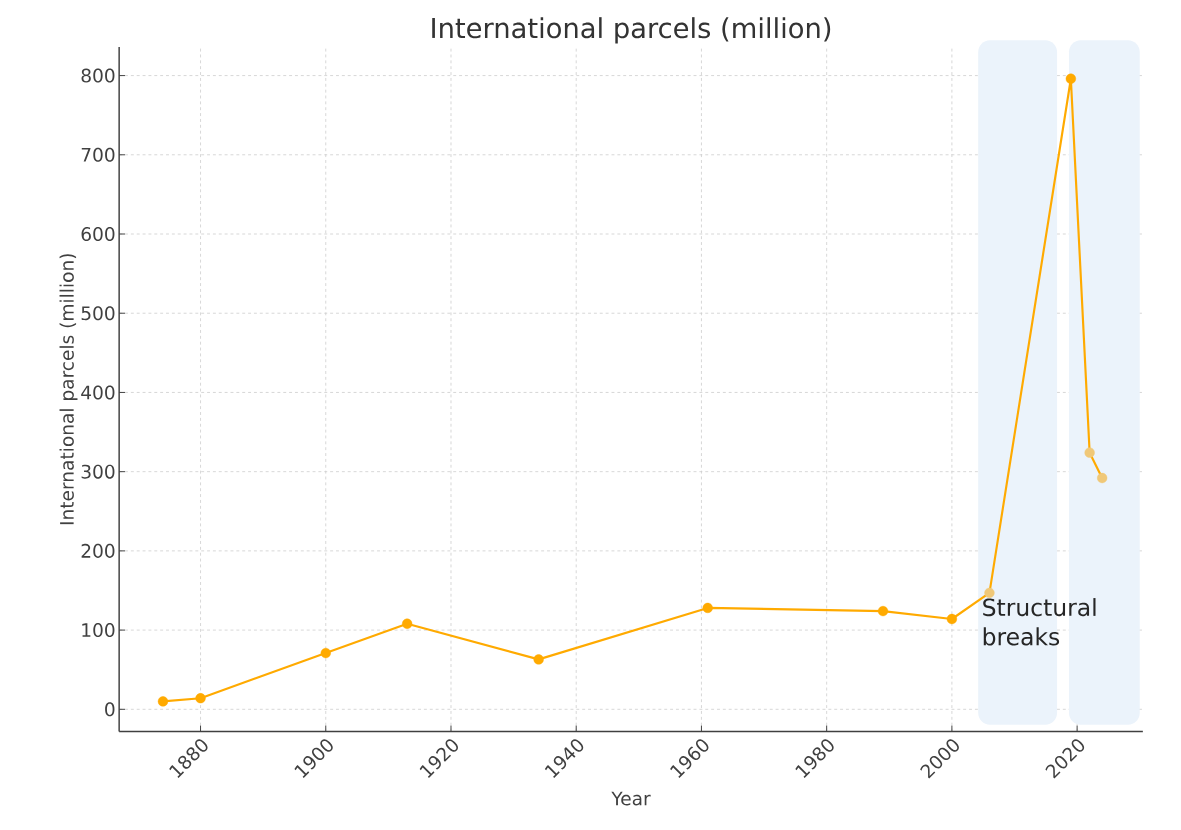  I want to click on chart-title: International parcels (million), so click(631, 30).